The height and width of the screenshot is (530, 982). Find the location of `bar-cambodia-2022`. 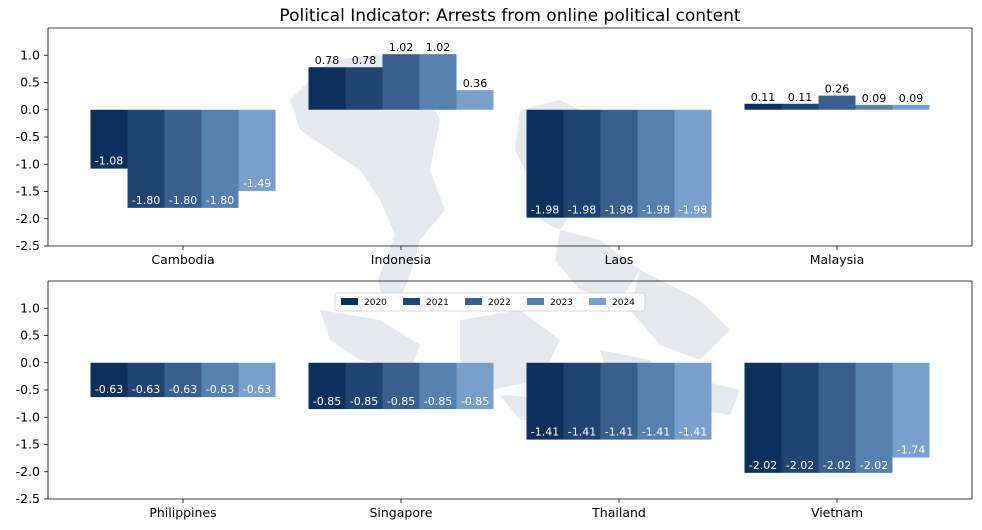

bar-cambodia-2022 is located at coordinates (183, 158).